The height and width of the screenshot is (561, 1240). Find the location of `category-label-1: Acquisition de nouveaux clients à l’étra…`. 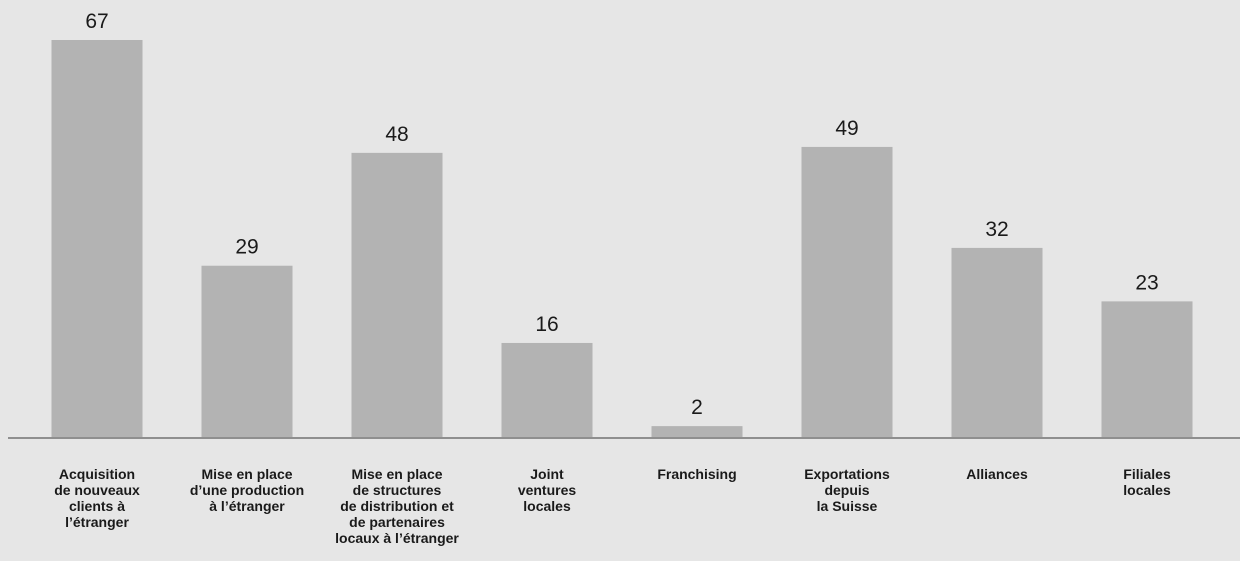

category-label-1: Acquisition de nouveaux clients à l’étra… is located at coordinates (97, 498).